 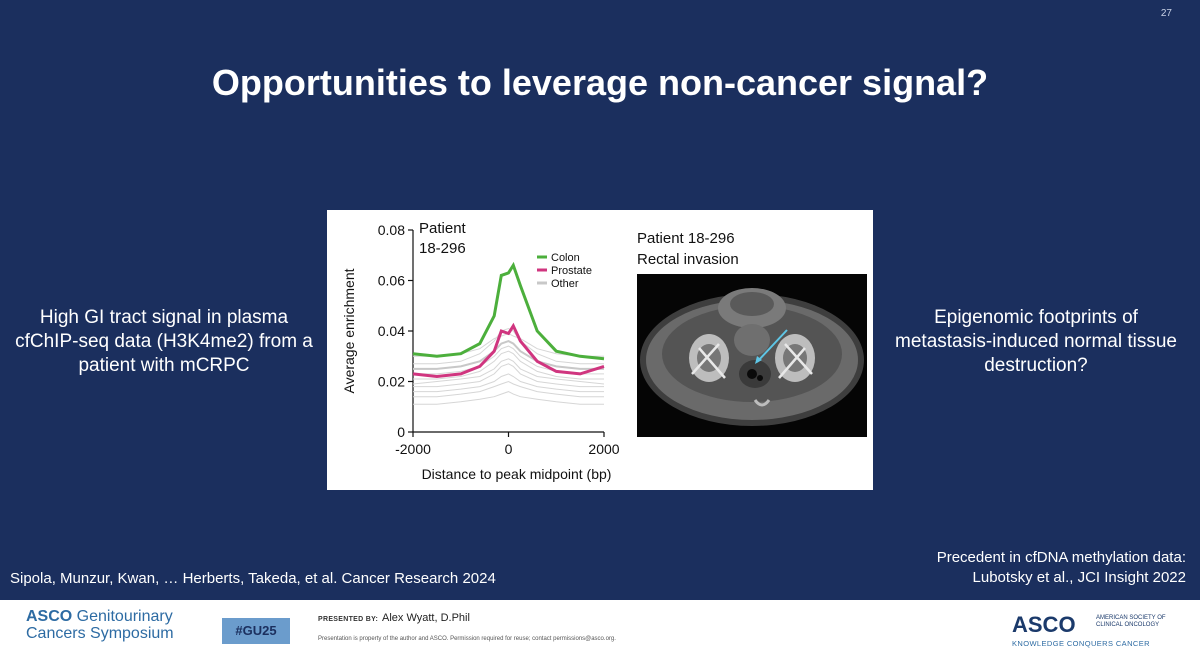 What do you see at coordinates (1079, 577) in the screenshot?
I see `citation-right-line2: Lubotsky et al., JCI Insight 2022` at bounding box center [1079, 577].